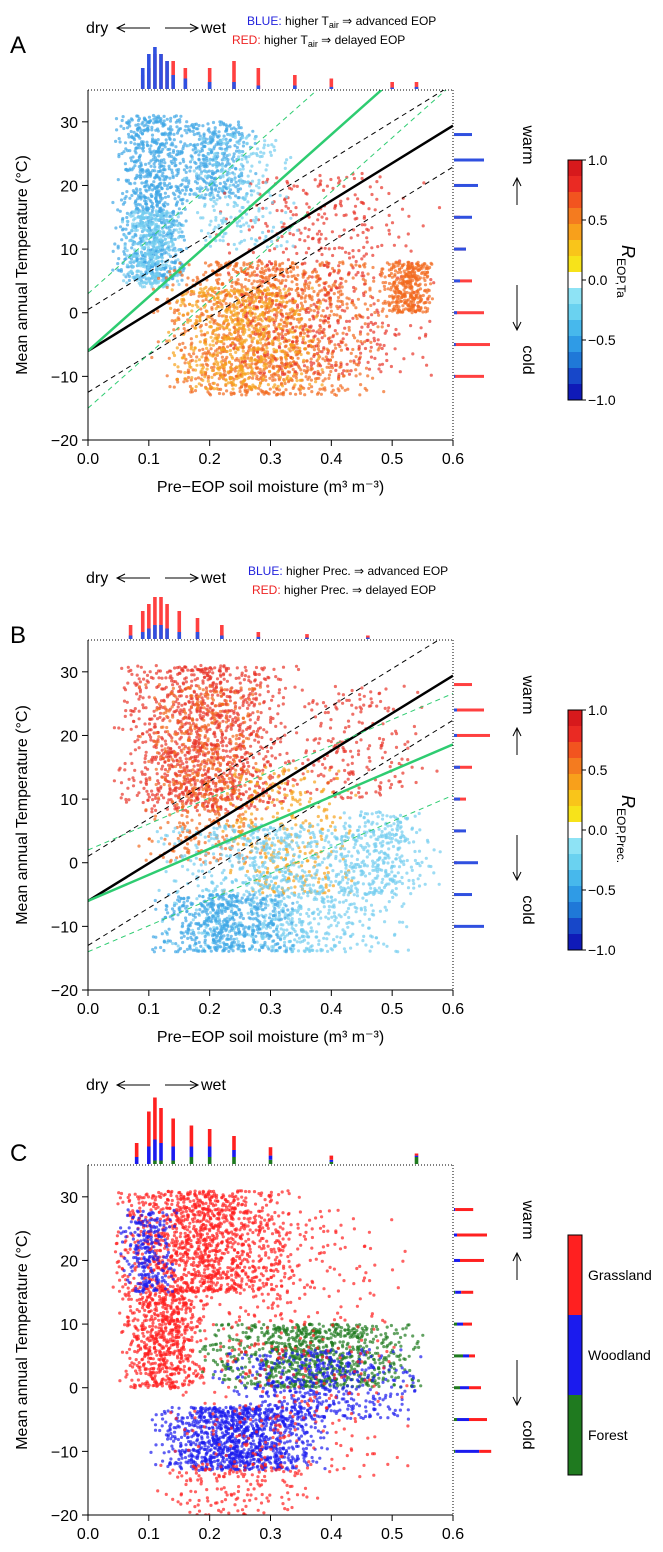  What do you see at coordinates (598, 280) in the screenshot?
I see `colorbar-tick-label: 0.0` at bounding box center [598, 280].